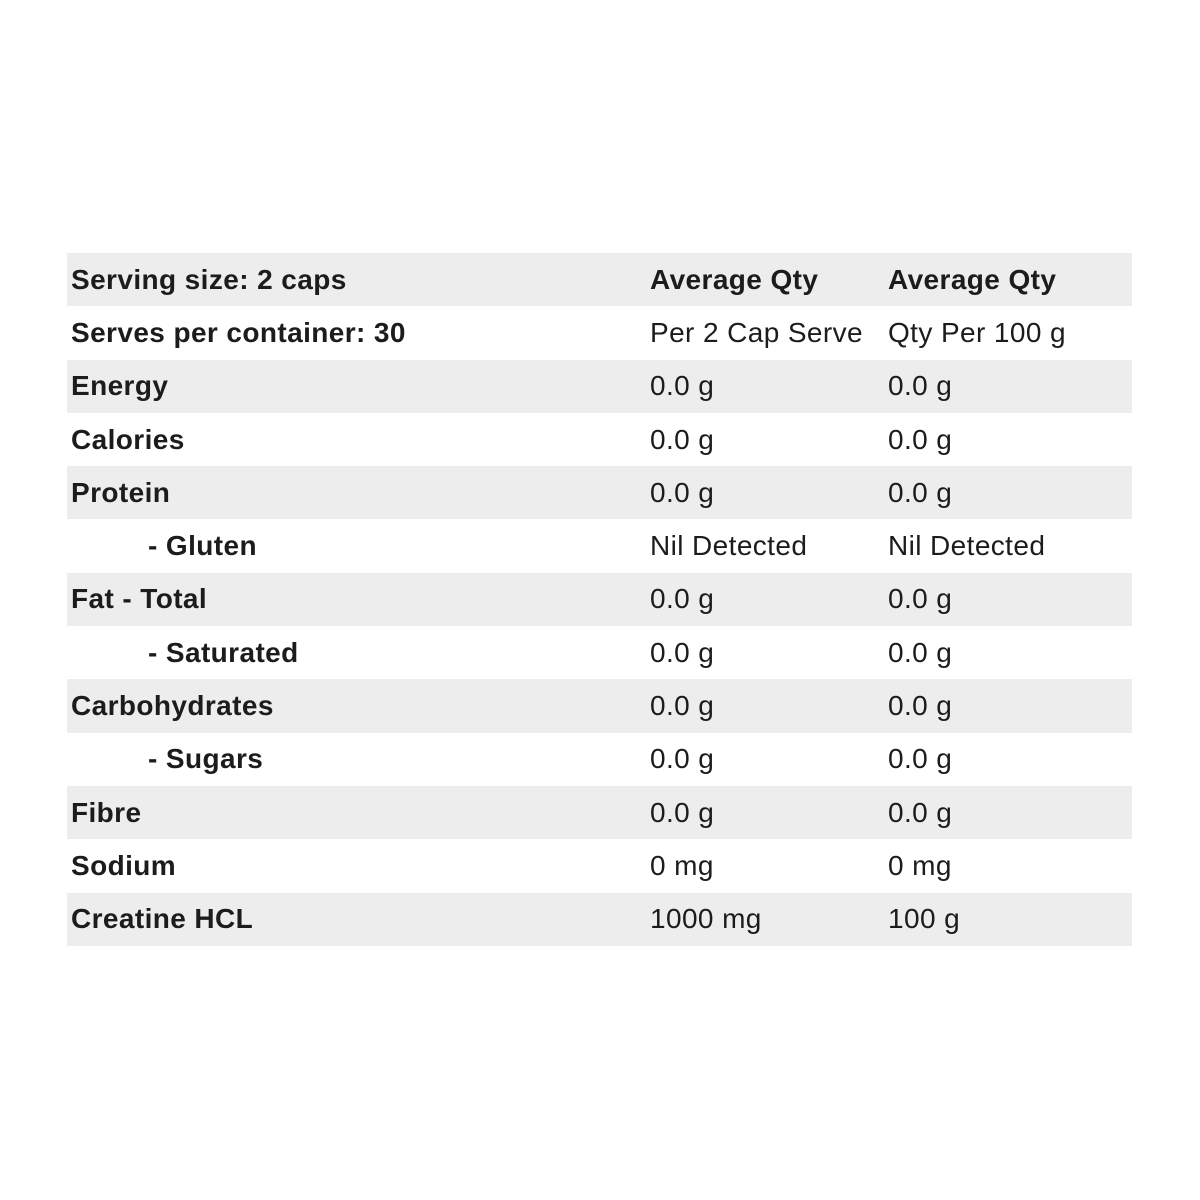 The image size is (1200, 1200). I want to click on row-label: - Sugars, so click(206, 759).